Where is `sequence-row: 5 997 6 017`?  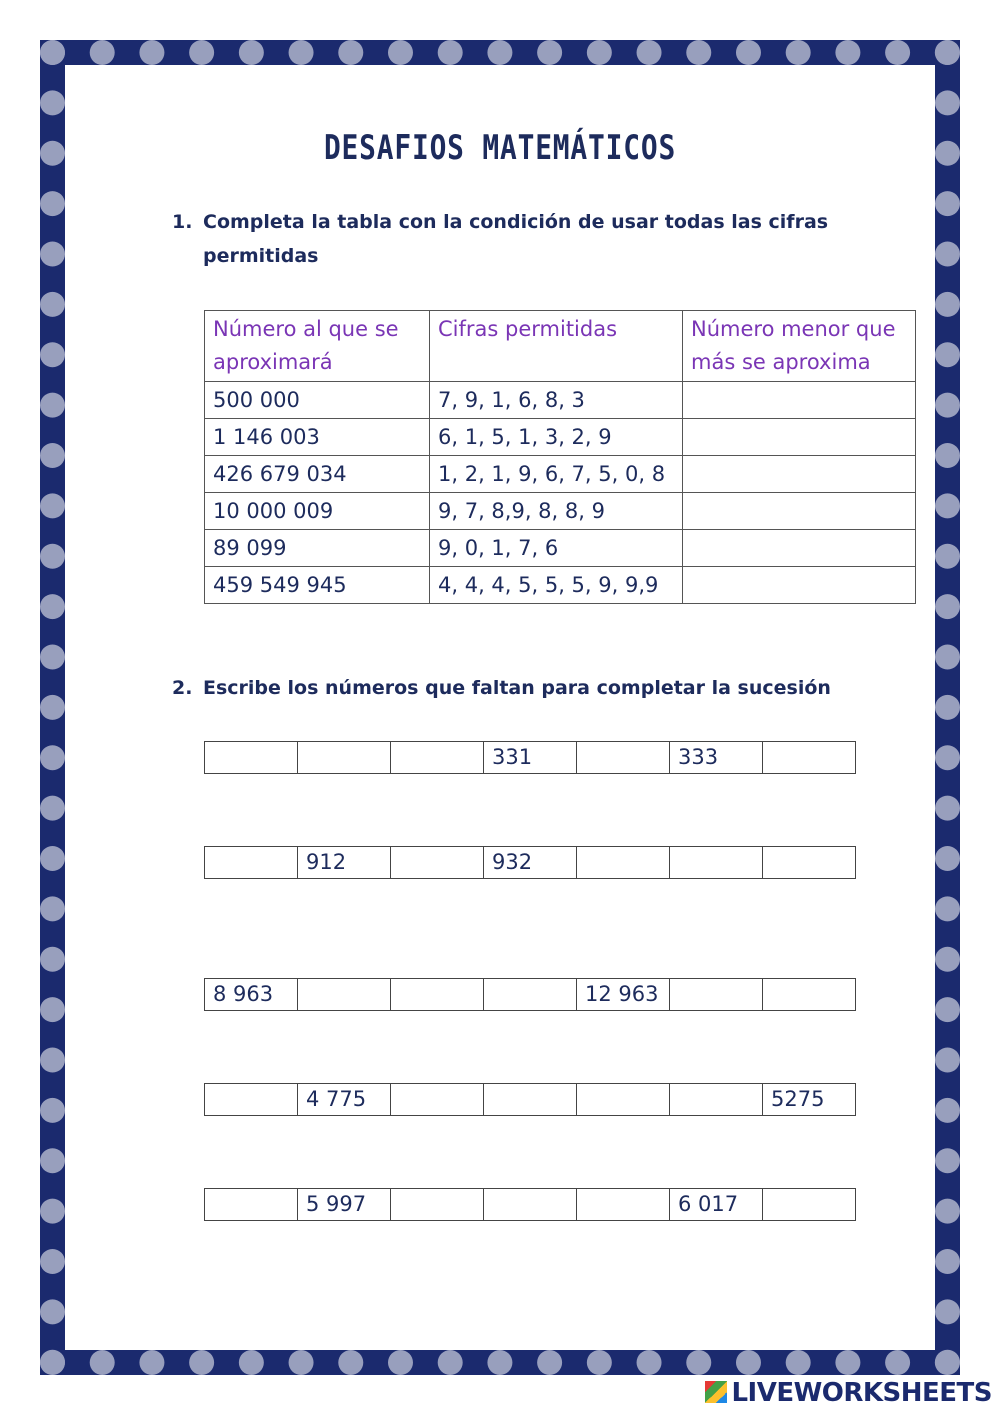 sequence-row: 5 997 6 017 is located at coordinates (530, 1204).